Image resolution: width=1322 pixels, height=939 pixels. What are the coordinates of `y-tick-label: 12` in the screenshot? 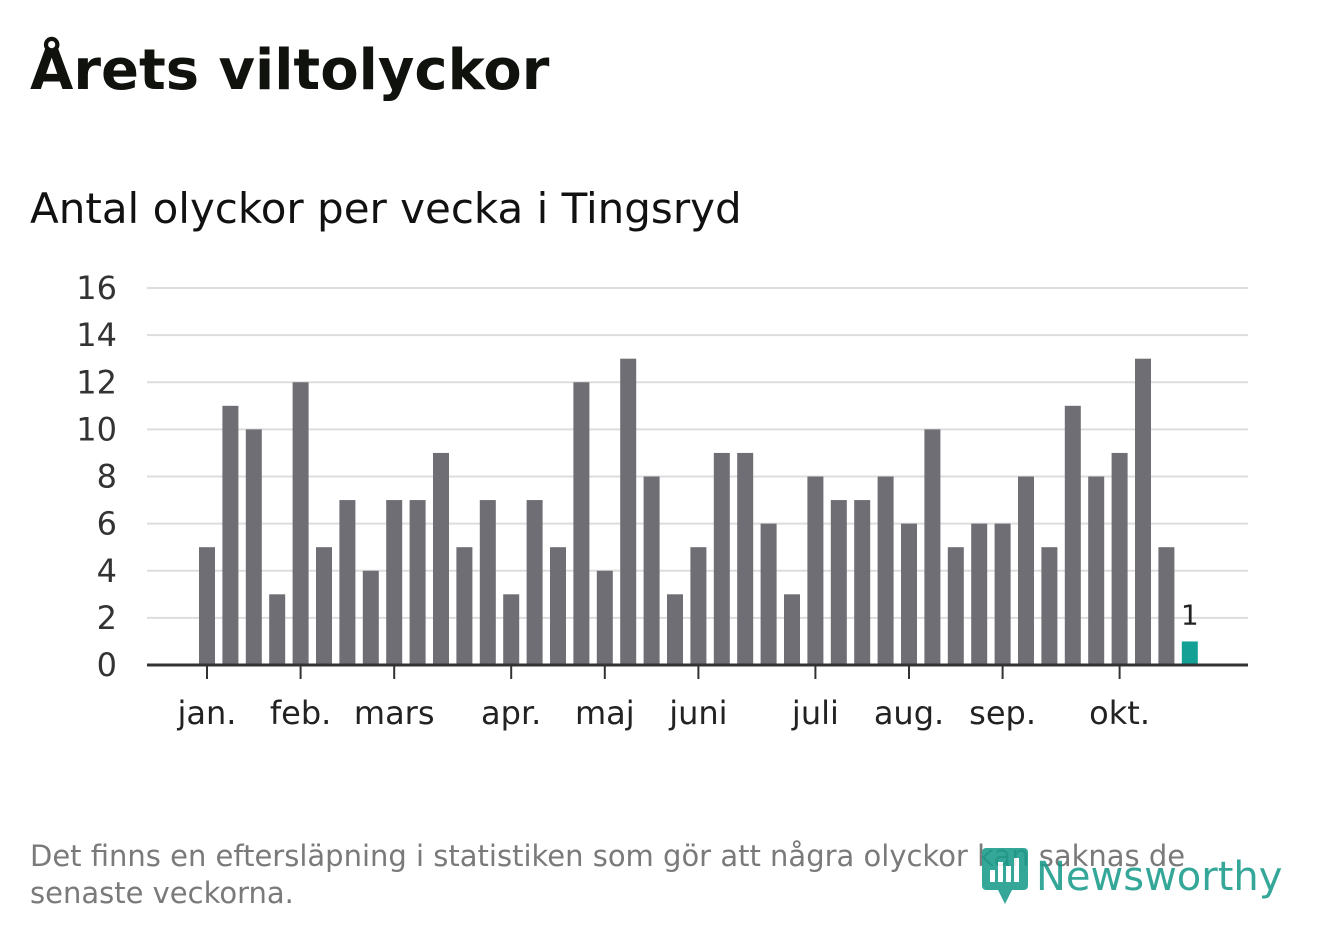 It's located at (96, 382).